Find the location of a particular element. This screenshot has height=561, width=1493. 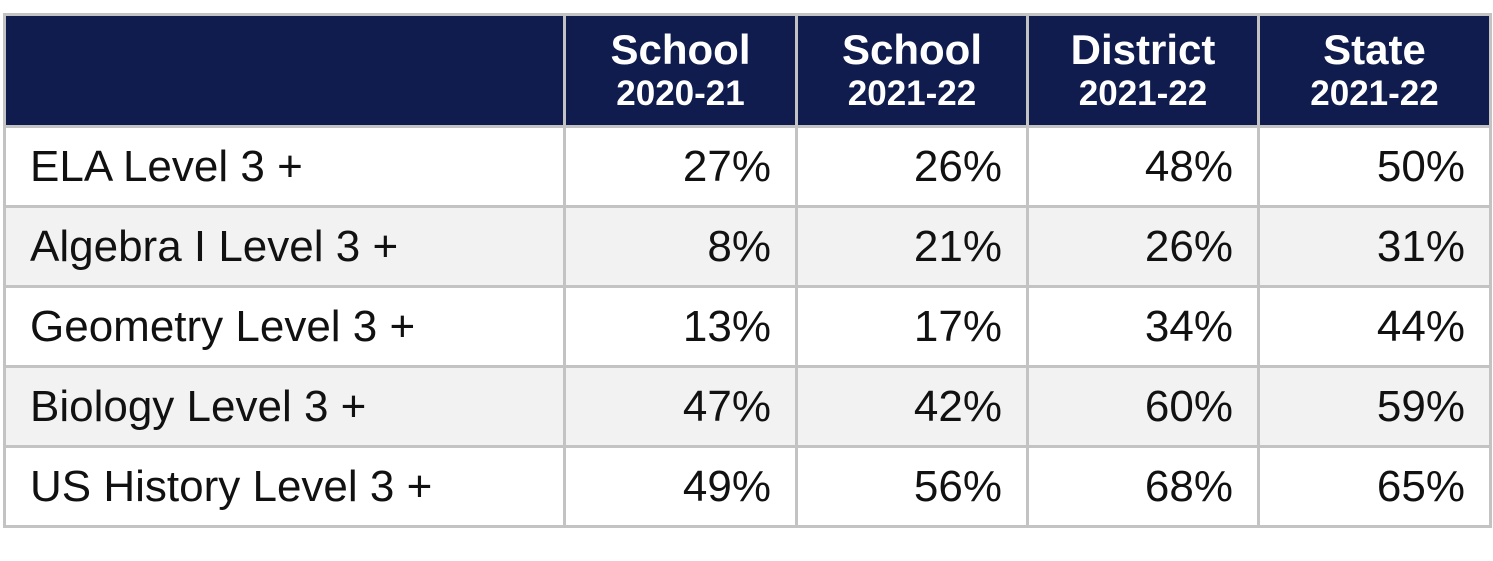

row-label: US History Level 3 + is located at coordinates (284, 486).